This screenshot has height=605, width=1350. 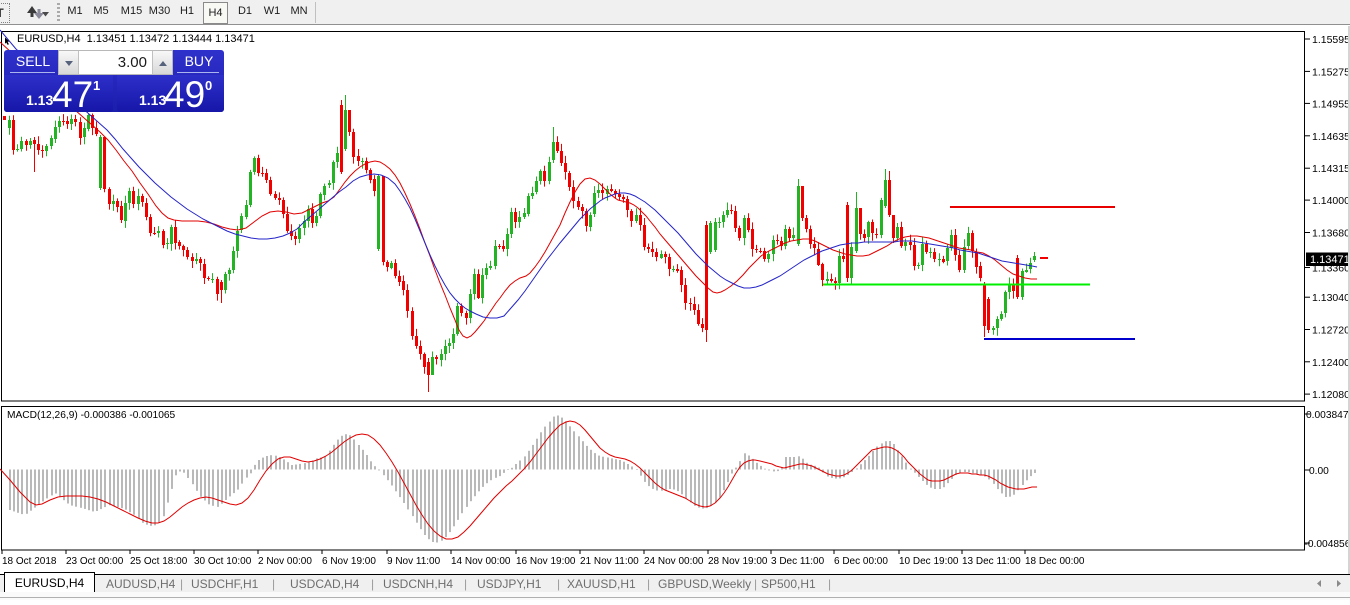 What do you see at coordinates (349, 561) in the screenshot?
I see `svg-text: 6 Nov 19:00` at bounding box center [349, 561].